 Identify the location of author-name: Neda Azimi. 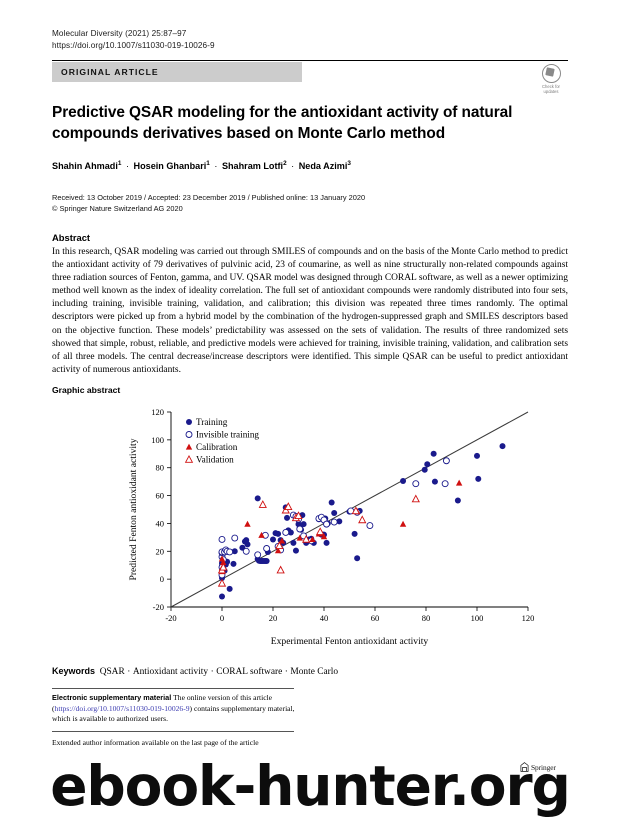
(323, 166).